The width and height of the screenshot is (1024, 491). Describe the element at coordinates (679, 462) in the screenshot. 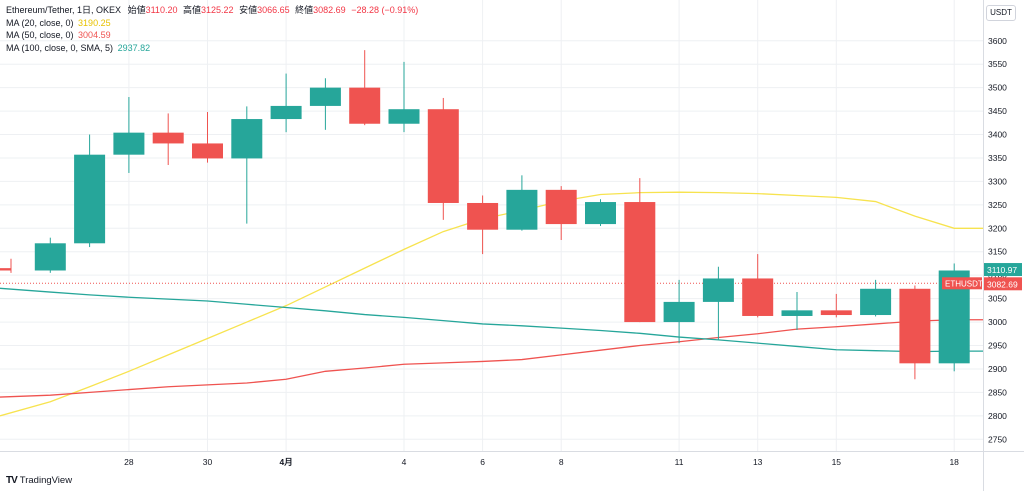

I see `time-tick-label: 11` at that location.